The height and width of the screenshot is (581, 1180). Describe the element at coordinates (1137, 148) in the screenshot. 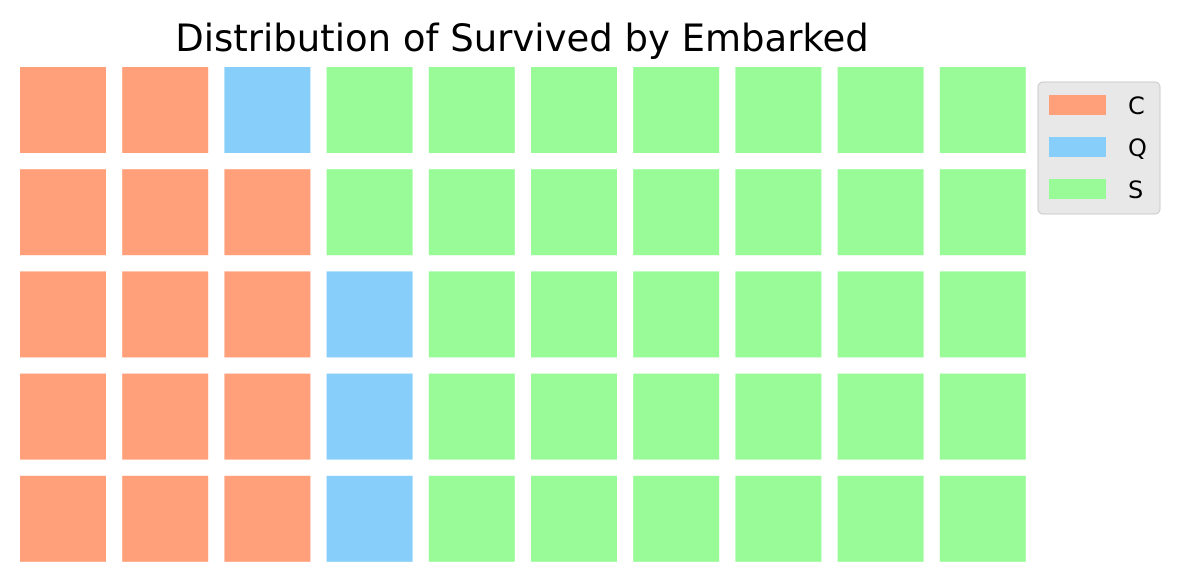

I see `legend-label-q: Q` at that location.